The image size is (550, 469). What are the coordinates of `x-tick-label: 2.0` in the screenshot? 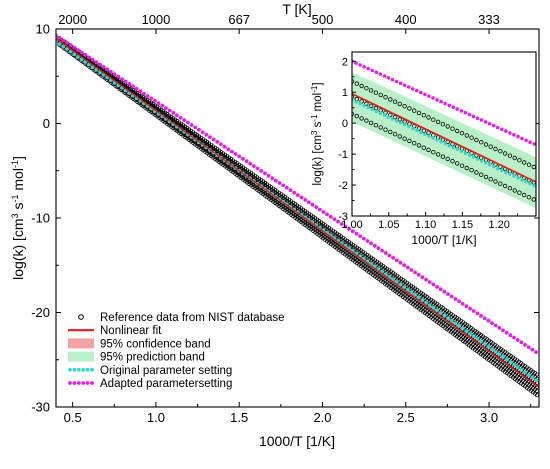 It's located at (322, 417).